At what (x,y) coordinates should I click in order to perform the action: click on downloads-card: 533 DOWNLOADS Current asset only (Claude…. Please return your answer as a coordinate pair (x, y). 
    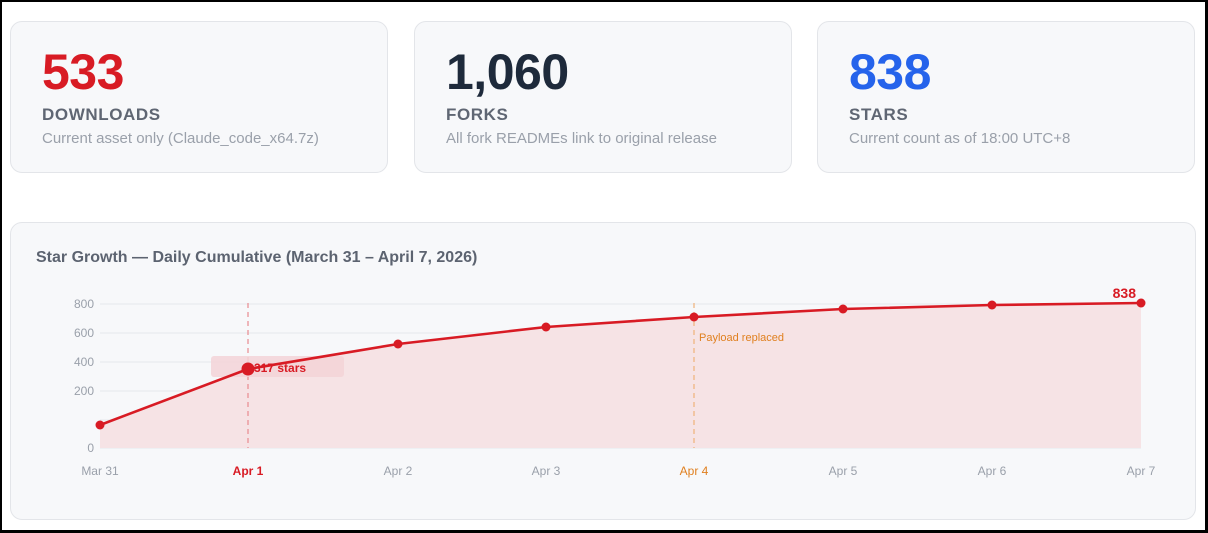
    Looking at the image, I should click on (199, 97).